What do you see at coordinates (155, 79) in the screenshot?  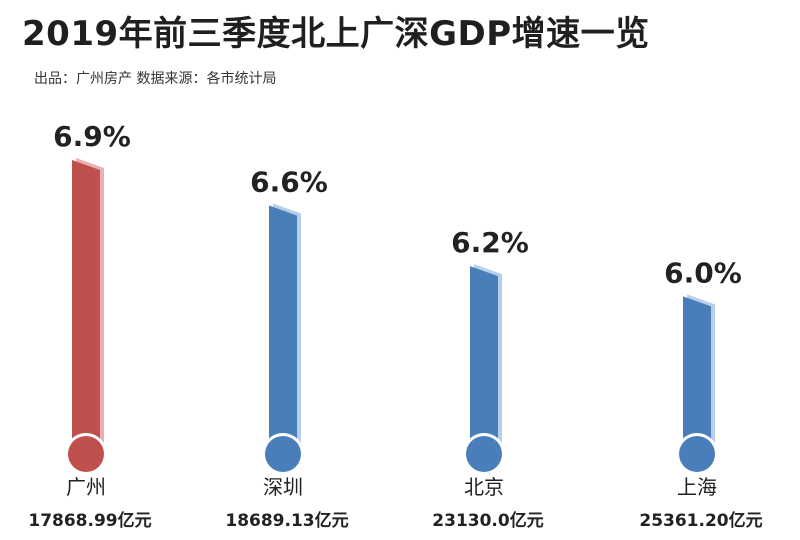 I see `chart-subtitle: 出品：广州房产 数据来源：各市统计局` at bounding box center [155, 79].